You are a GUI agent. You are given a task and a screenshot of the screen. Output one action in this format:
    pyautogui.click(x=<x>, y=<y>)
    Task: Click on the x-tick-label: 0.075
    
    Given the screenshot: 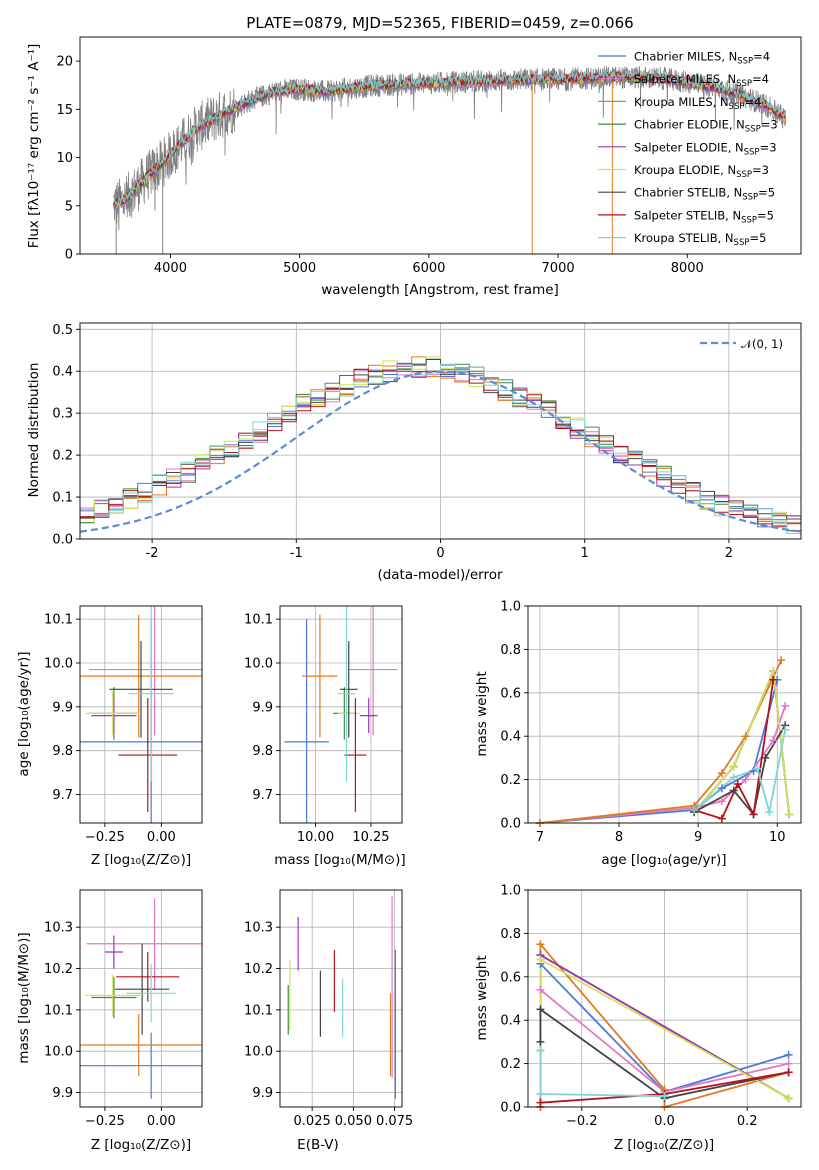 What is the action you would take?
    pyautogui.click(x=394, y=1121)
    